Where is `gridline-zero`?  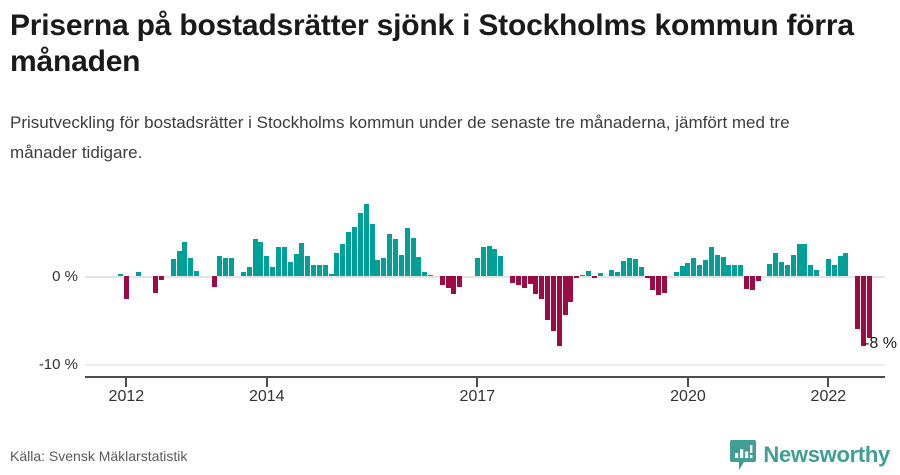
gridline-zero is located at coordinates (485, 277).